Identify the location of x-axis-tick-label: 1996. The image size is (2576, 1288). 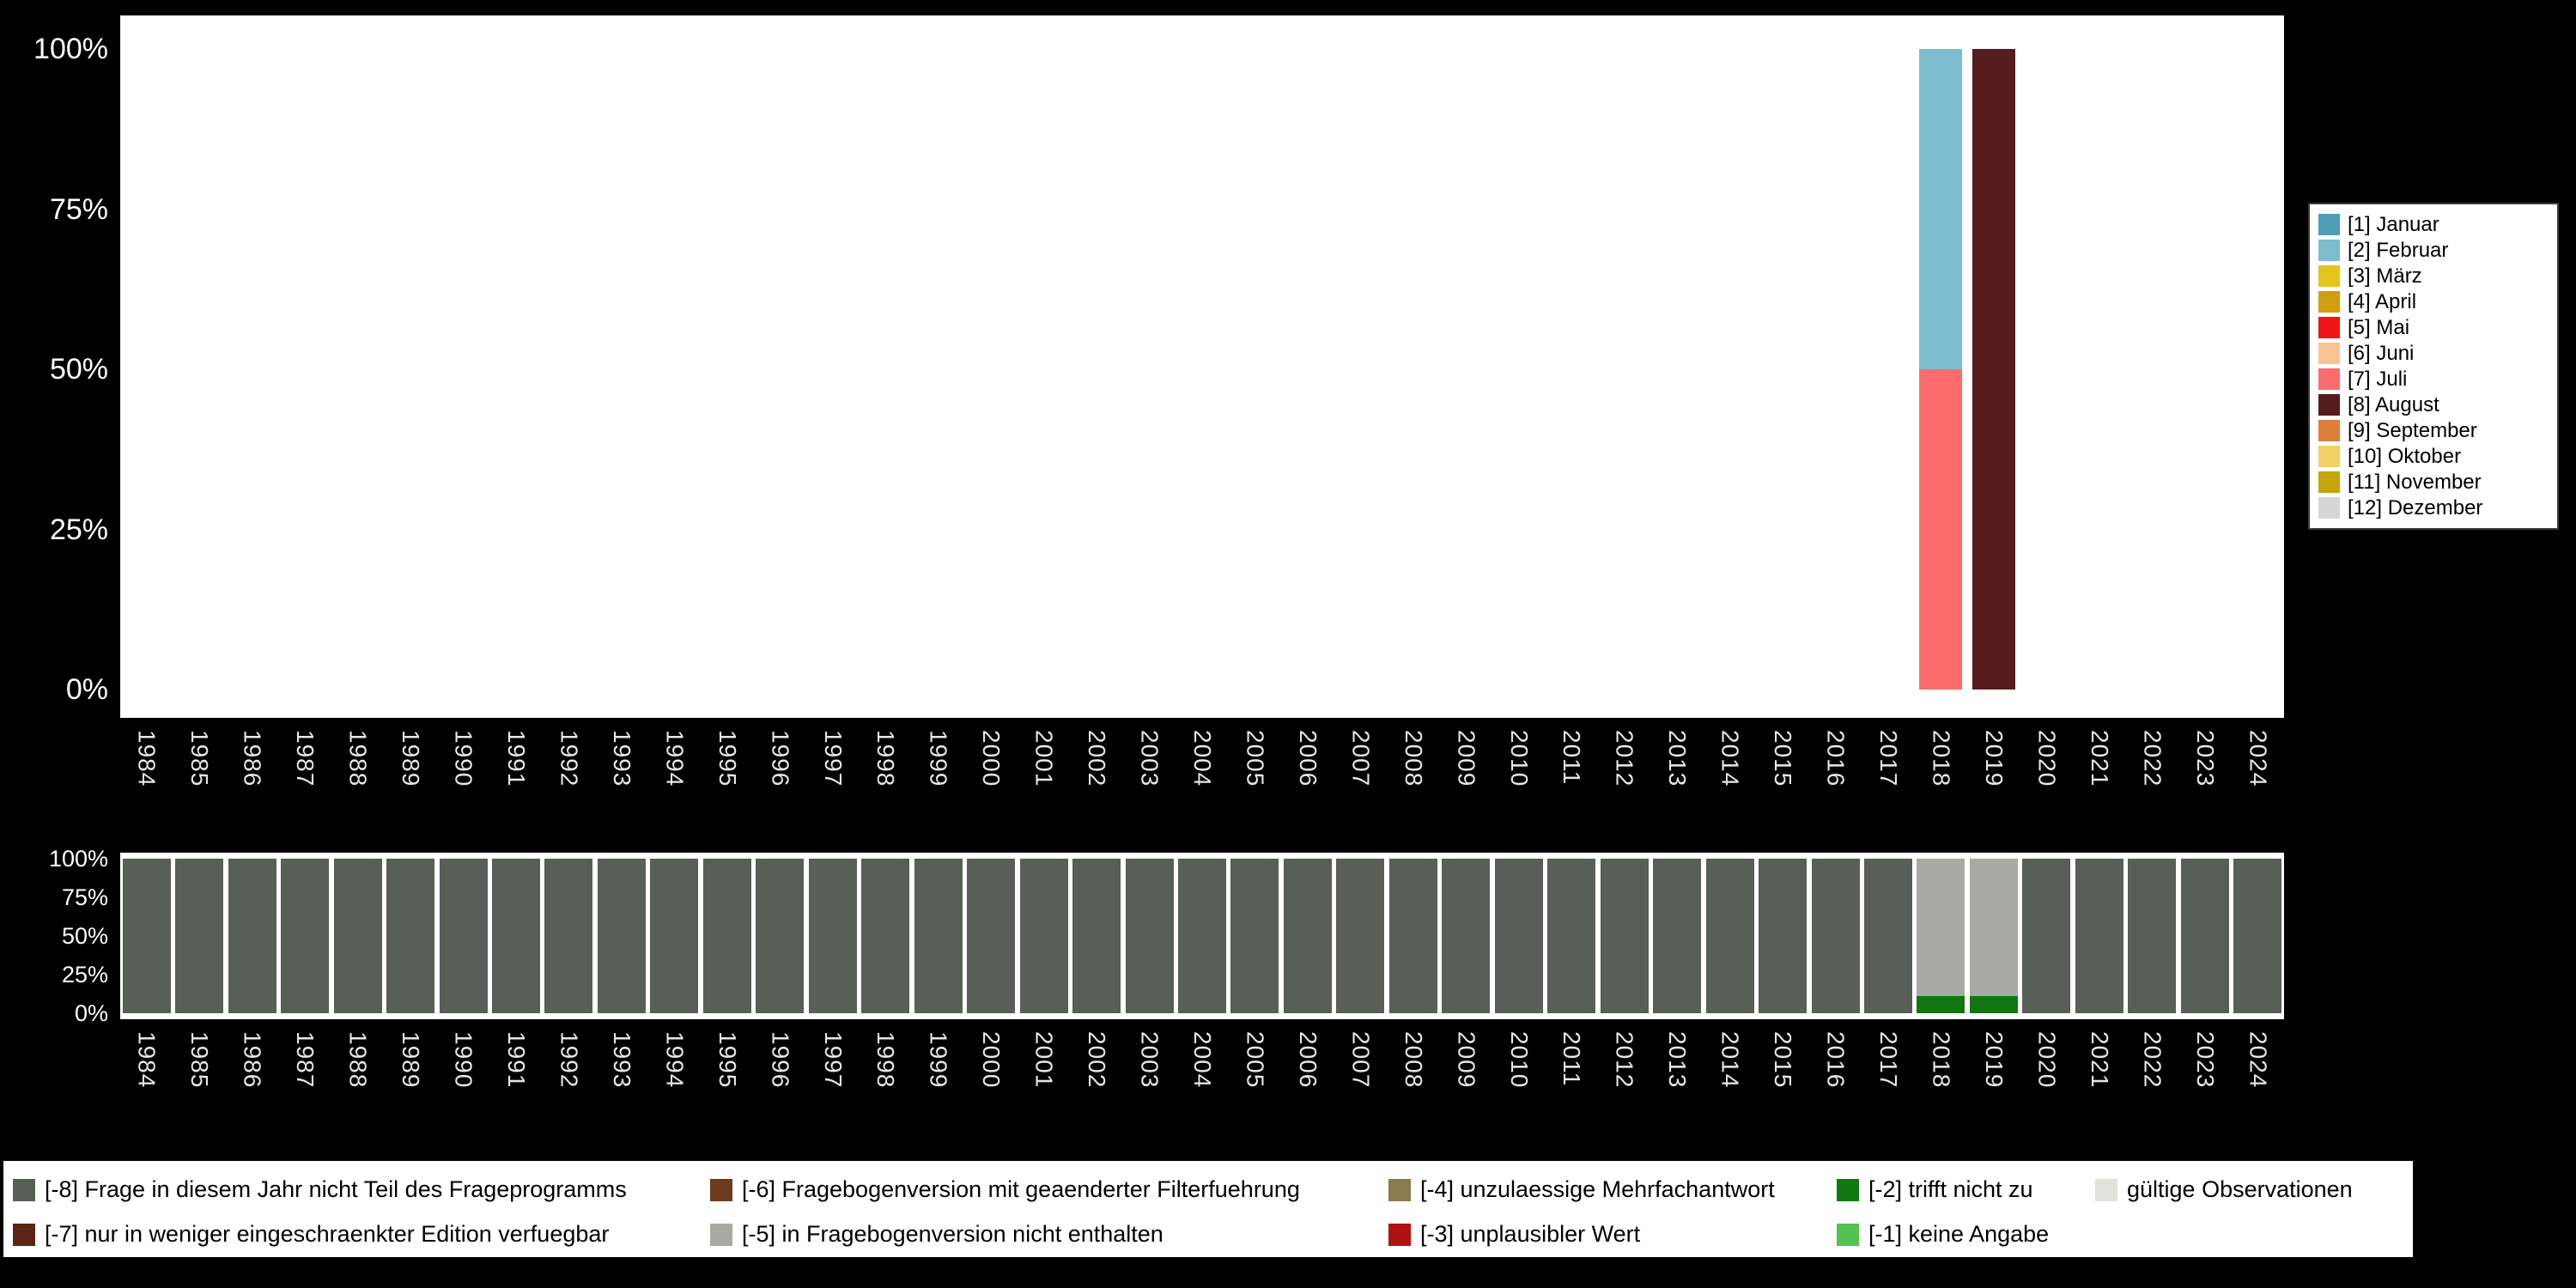
(781, 759).